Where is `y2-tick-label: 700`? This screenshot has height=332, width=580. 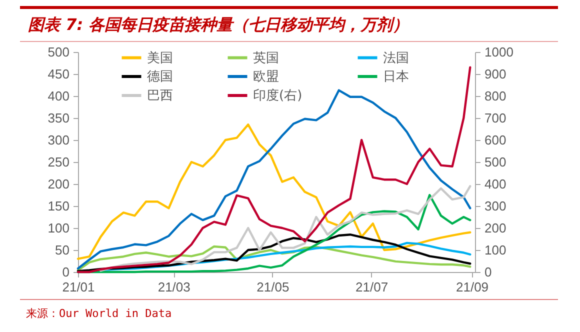 y2-tick-label: 700 is located at coordinates (495, 118).